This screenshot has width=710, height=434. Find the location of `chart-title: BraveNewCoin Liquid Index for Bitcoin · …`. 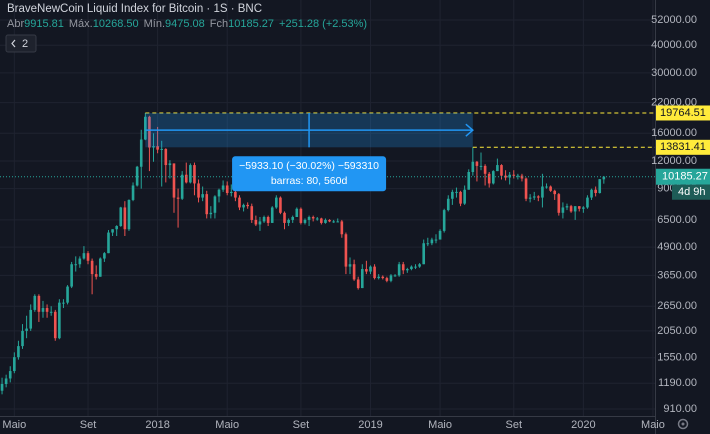

chart-title: BraveNewCoin Liquid Index for Bitcoin · … is located at coordinates (134, 9).